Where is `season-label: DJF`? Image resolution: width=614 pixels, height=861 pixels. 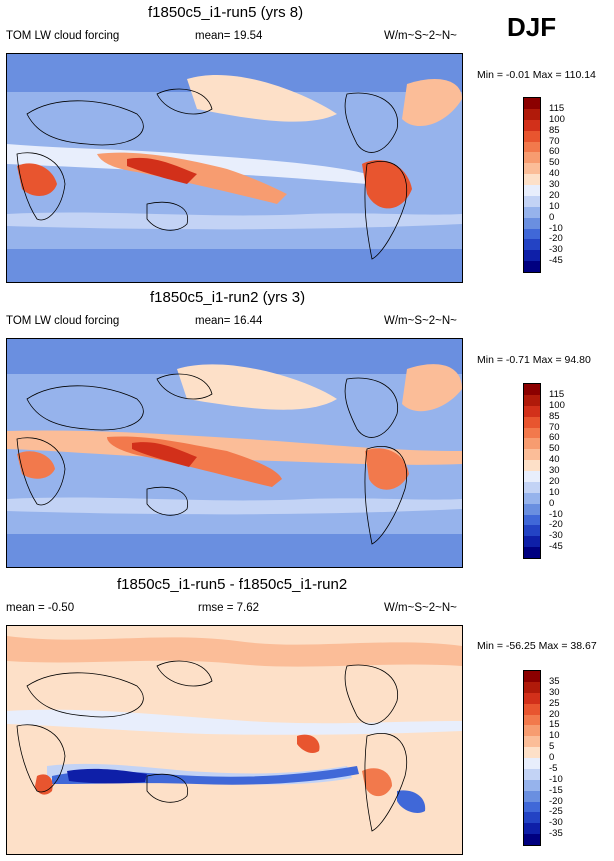 season-label: DJF is located at coordinates (532, 27).